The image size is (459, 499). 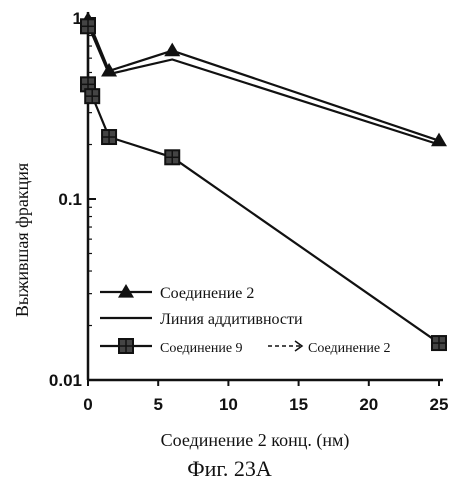 I want to click on y-tick-label-2: 0.01, so click(x=65, y=380).